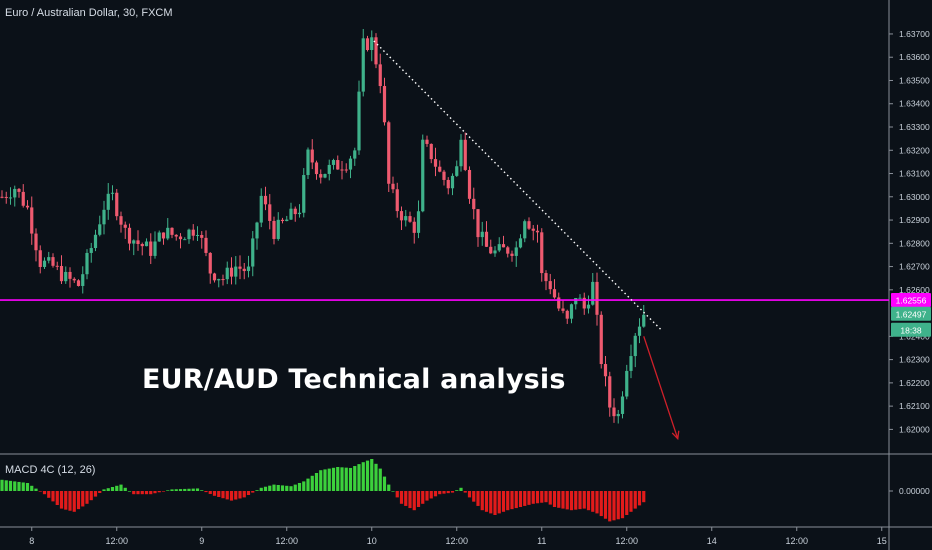  I want to click on y-tick-label: 1.63500, so click(914, 80).